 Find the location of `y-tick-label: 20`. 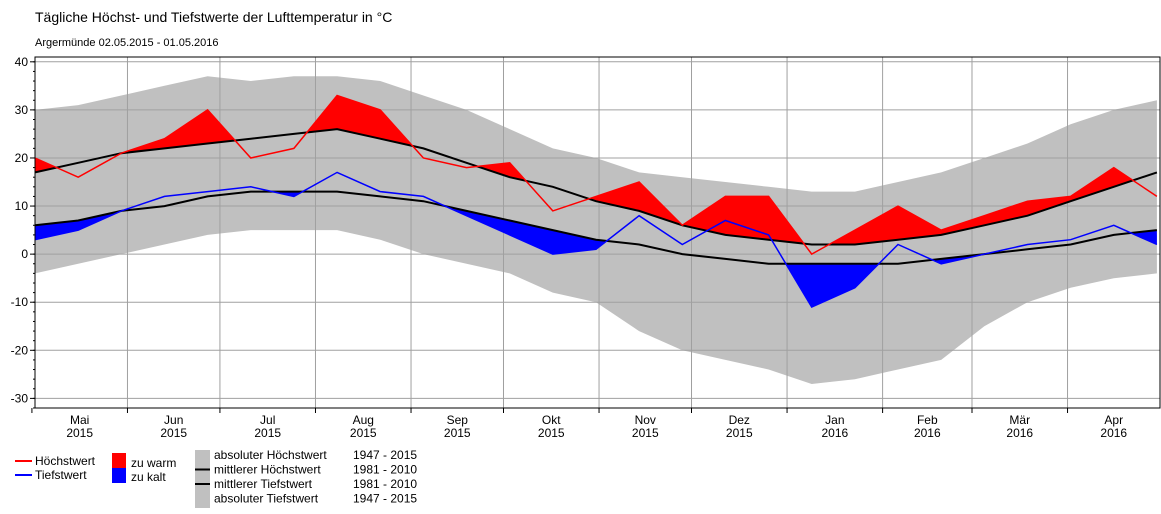

y-tick-label: 20 is located at coordinates (22, 158).